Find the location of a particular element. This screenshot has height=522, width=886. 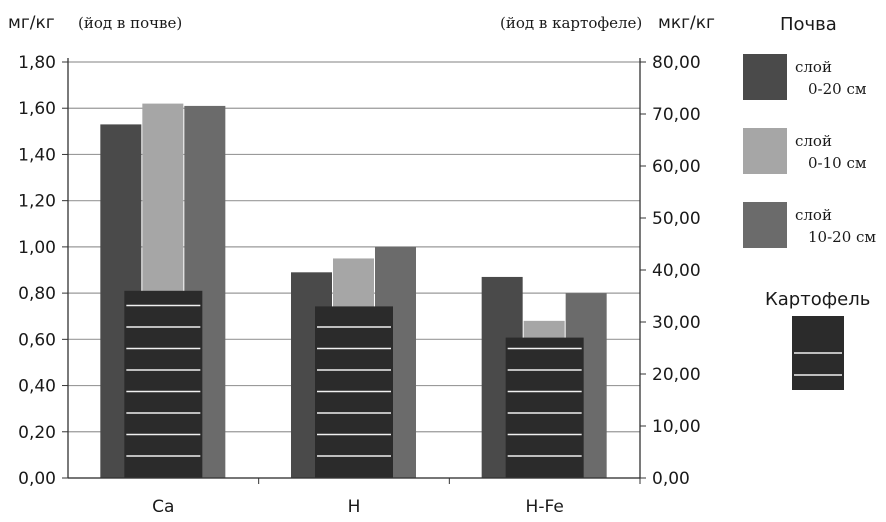

legend-label-series-1-line2: 0-10 см is located at coordinates (837, 163).